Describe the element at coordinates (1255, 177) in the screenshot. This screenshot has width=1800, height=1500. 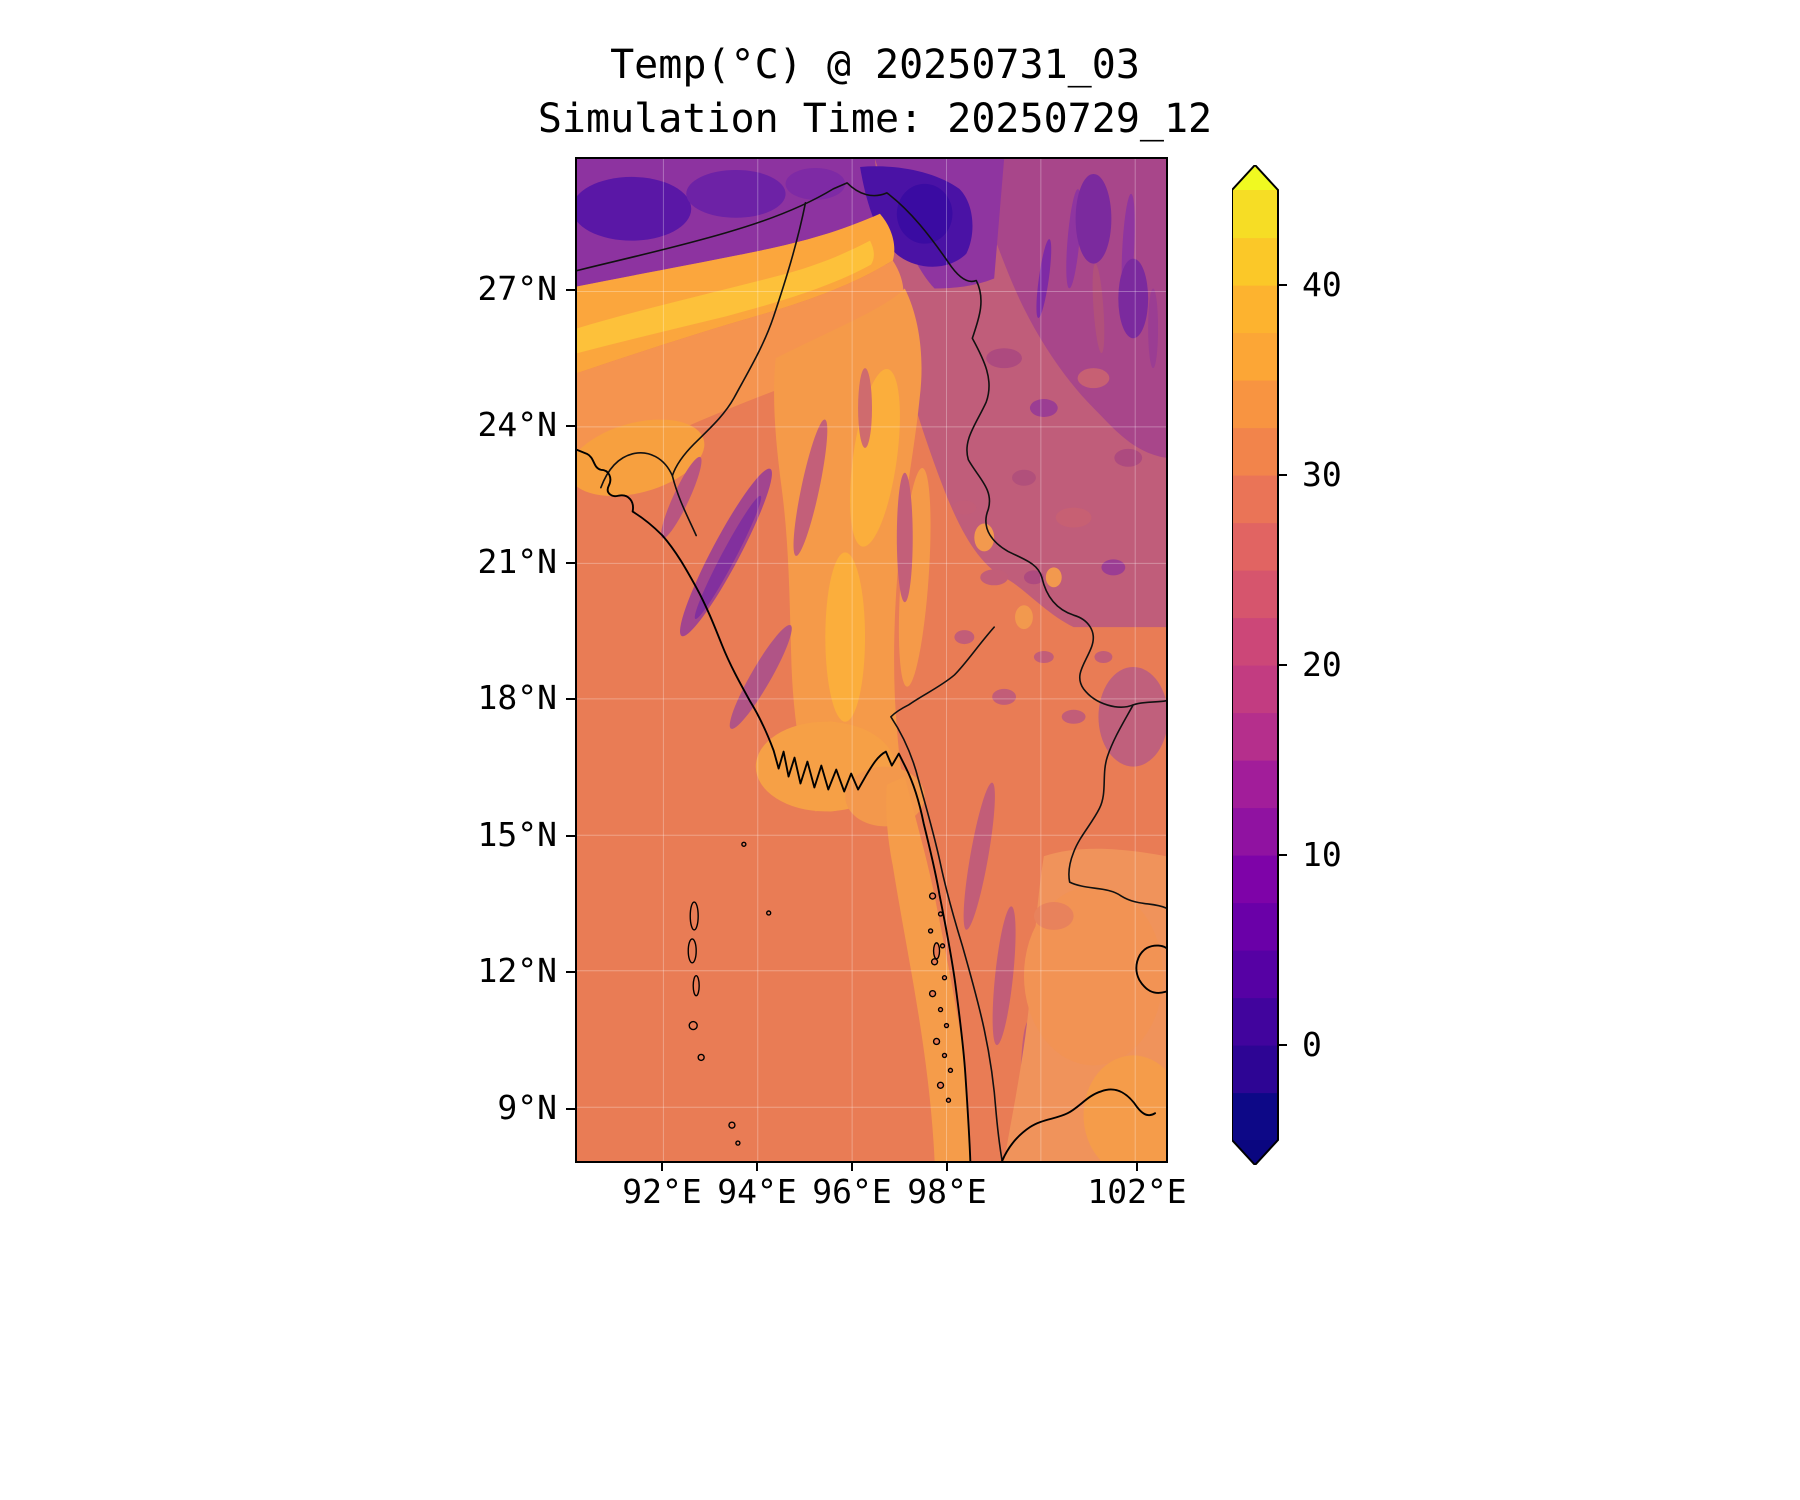
I see `colorbar-over-arrow` at that location.